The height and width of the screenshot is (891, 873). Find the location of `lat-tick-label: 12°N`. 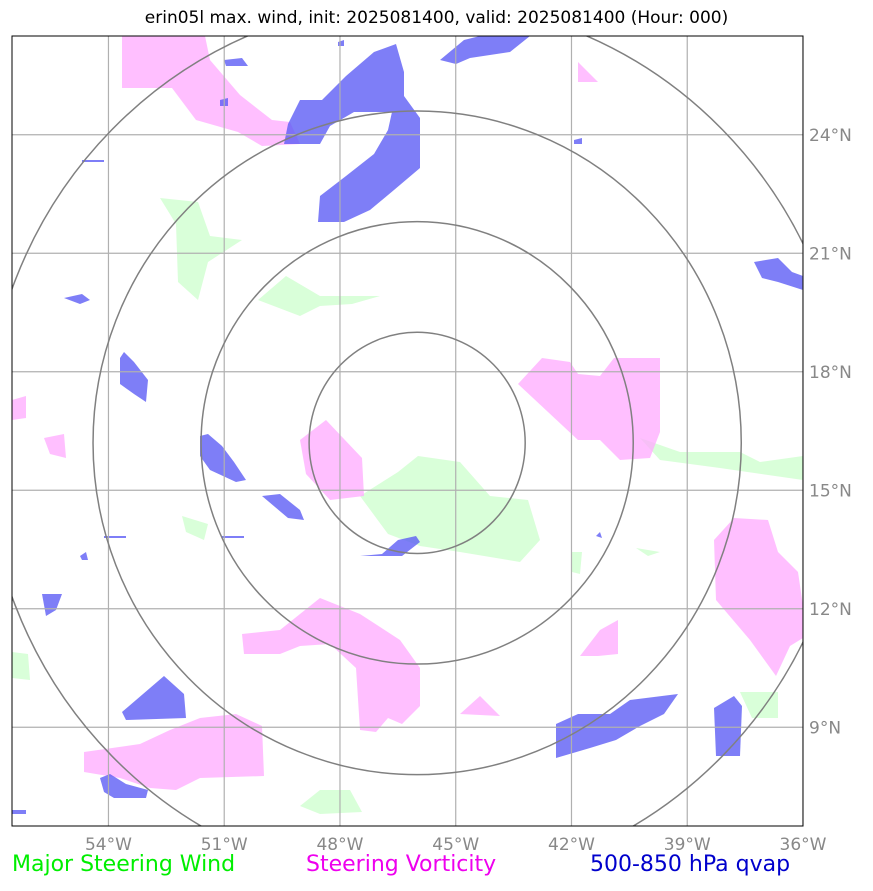

lat-tick-label: 12°N is located at coordinates (830, 610).